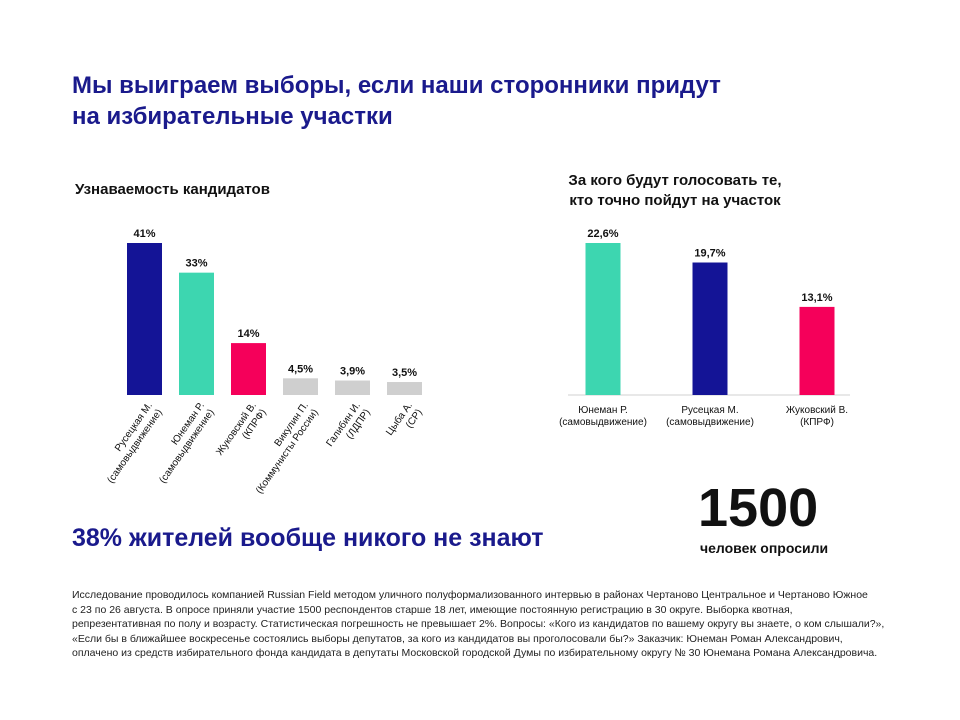 This screenshot has height=720, width=960. Describe the element at coordinates (308, 538) in the screenshot. I see `unknown-candidates-tagline: 38% жителей вообще никого не знают` at that location.